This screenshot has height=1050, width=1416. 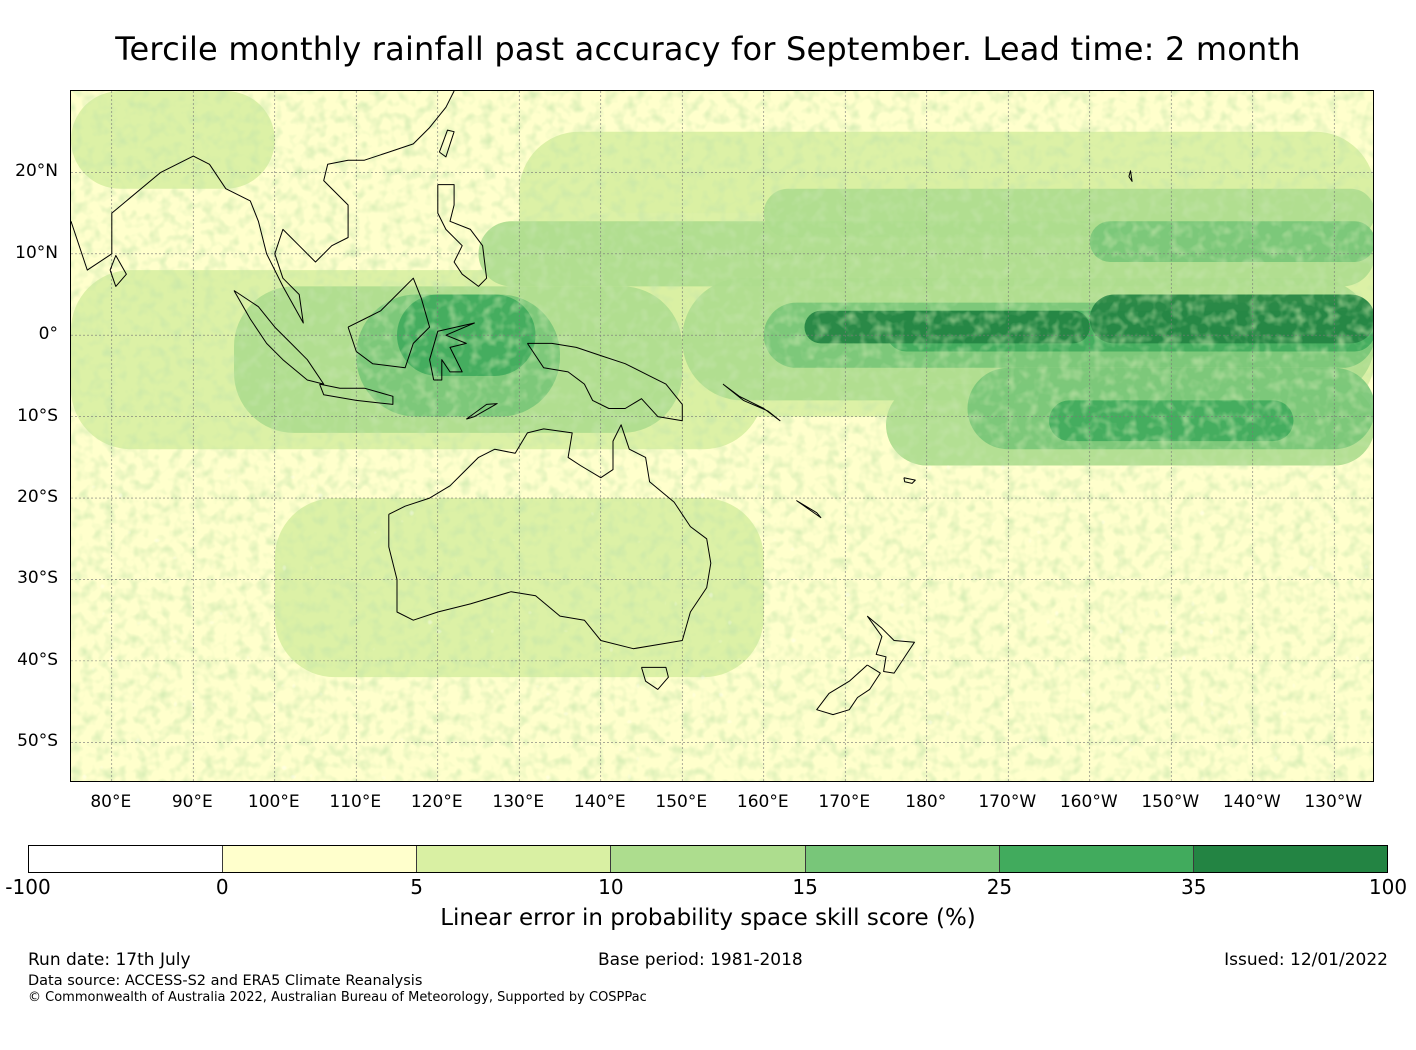 I want to click on issued-date: Issued: 12/01/2022, so click(x=1306, y=960).